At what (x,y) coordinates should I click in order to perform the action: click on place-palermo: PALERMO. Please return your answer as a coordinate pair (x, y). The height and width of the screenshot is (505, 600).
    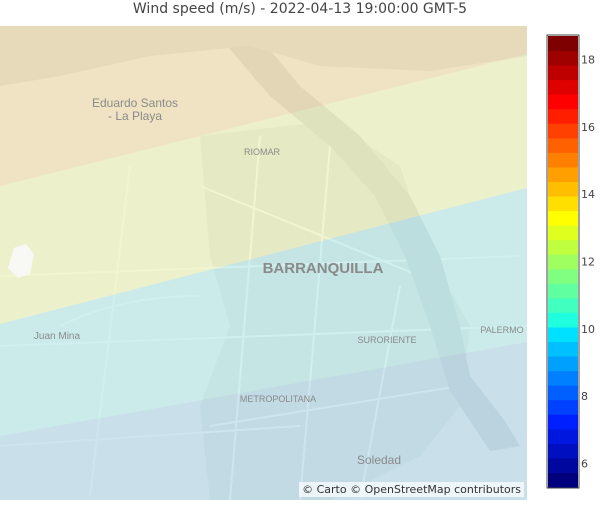
    Looking at the image, I should click on (501, 330).